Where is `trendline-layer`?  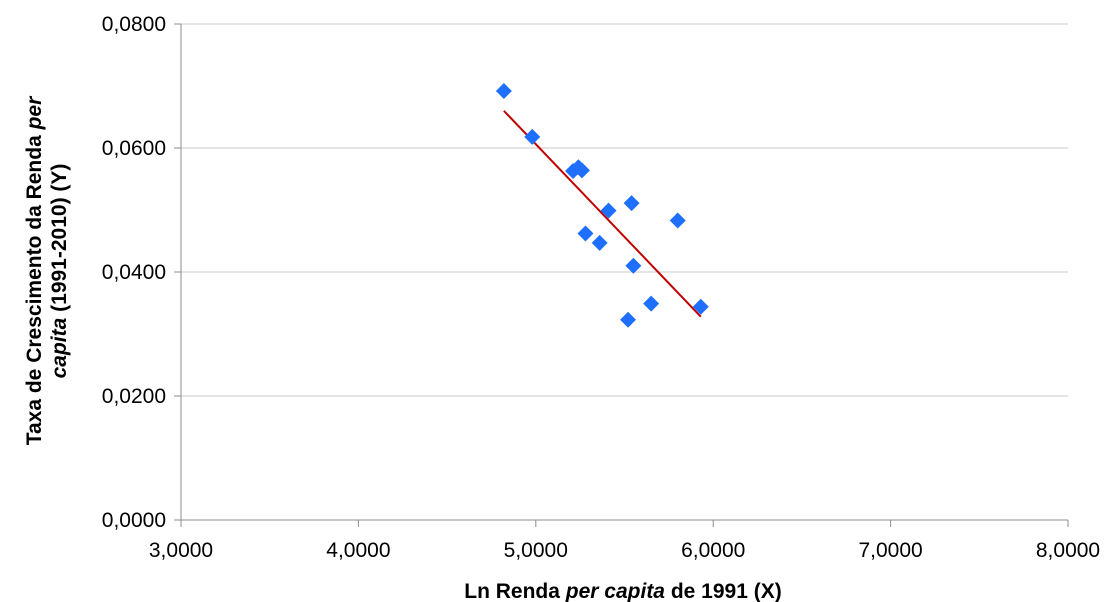
trendline-layer is located at coordinates (602, 214).